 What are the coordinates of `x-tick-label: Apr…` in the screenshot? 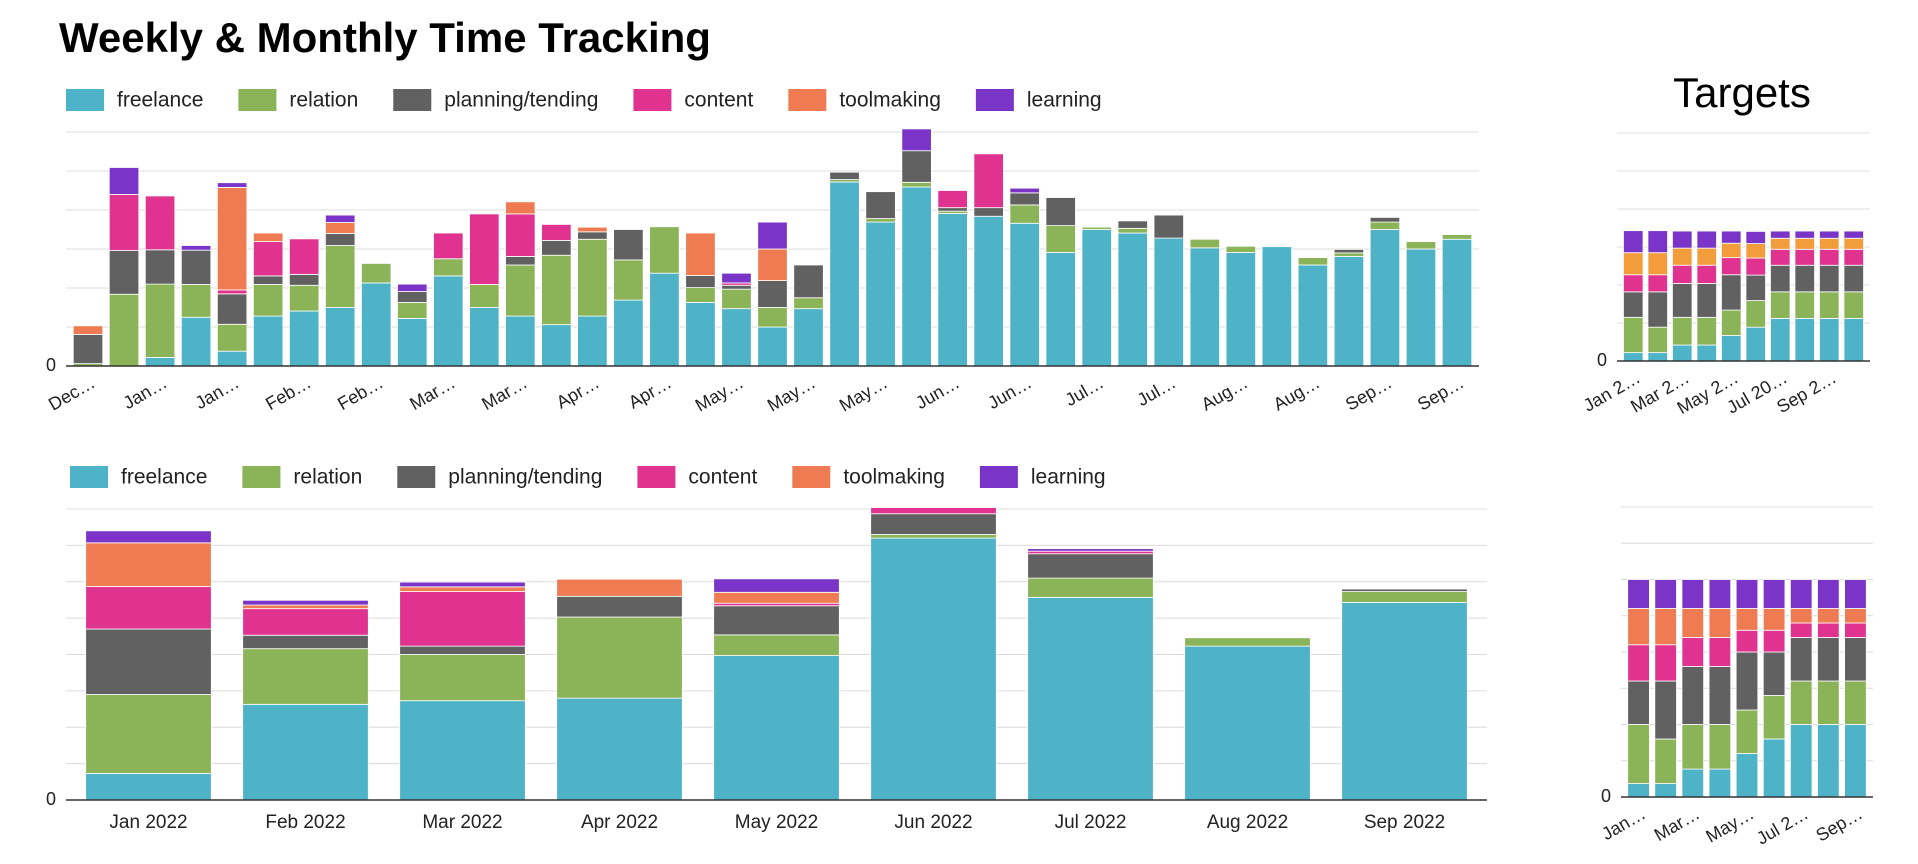 It's located at (578, 392).